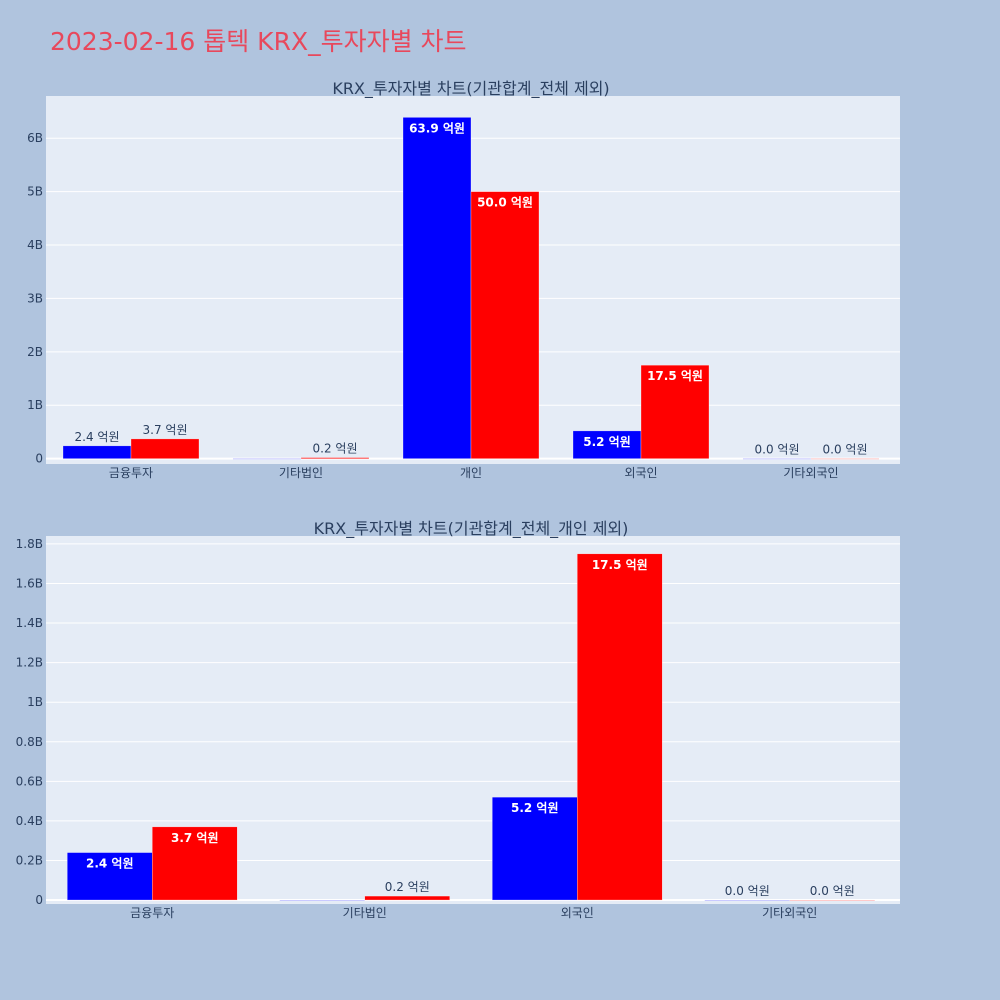  What do you see at coordinates (29, 583) in the screenshot?
I see `y-tick-label: 1.6B` at bounding box center [29, 583].